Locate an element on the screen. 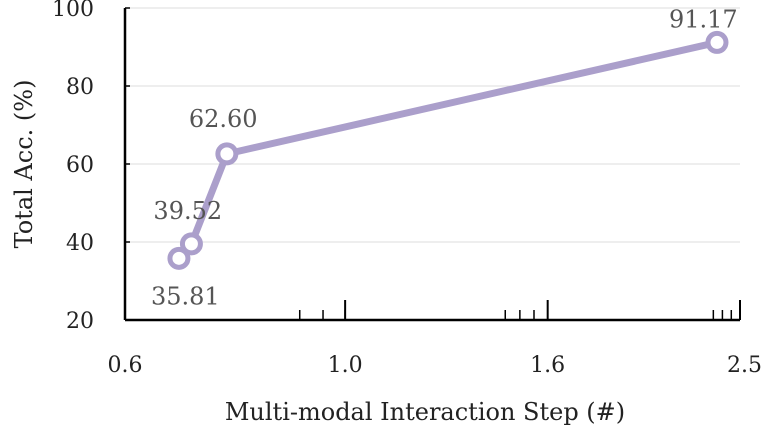  y-tick-label-2: 60 is located at coordinates (80, 165).